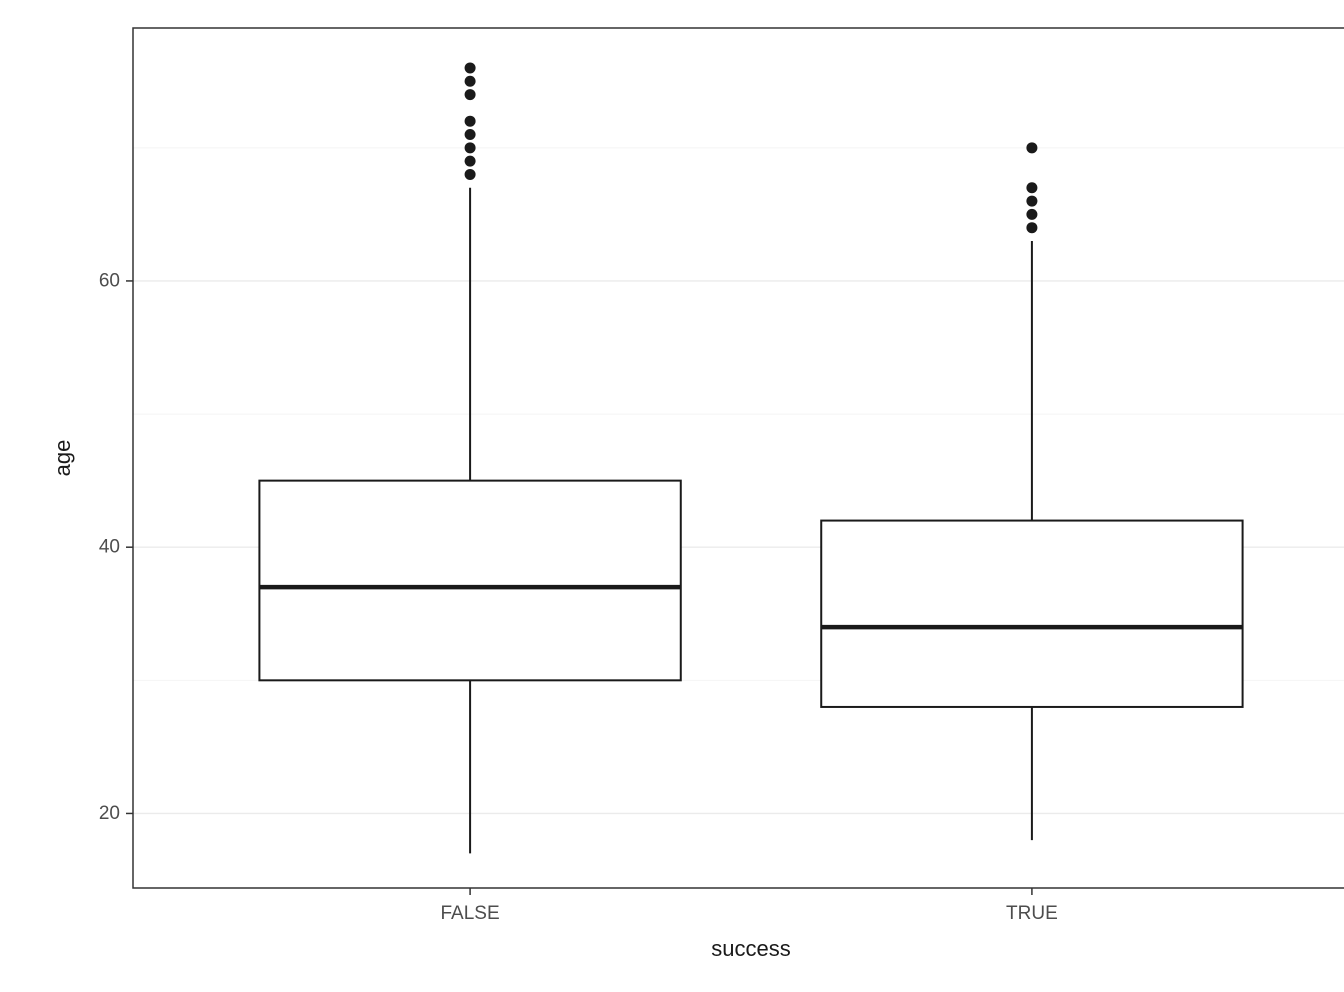 This screenshot has height=992, width=1344. Describe the element at coordinates (109, 280) in the screenshot. I see `y-tick-label: 60` at that location.